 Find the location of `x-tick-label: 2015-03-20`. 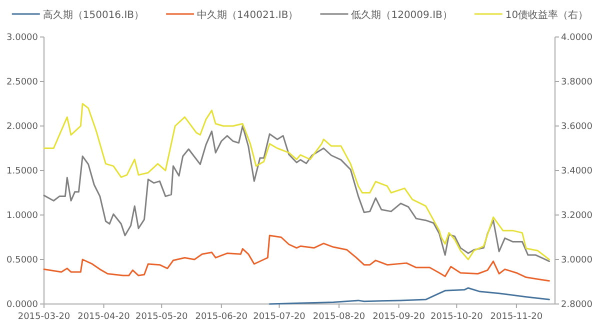

x-tick-label: 2015-03-20 is located at coordinates (44, 317).